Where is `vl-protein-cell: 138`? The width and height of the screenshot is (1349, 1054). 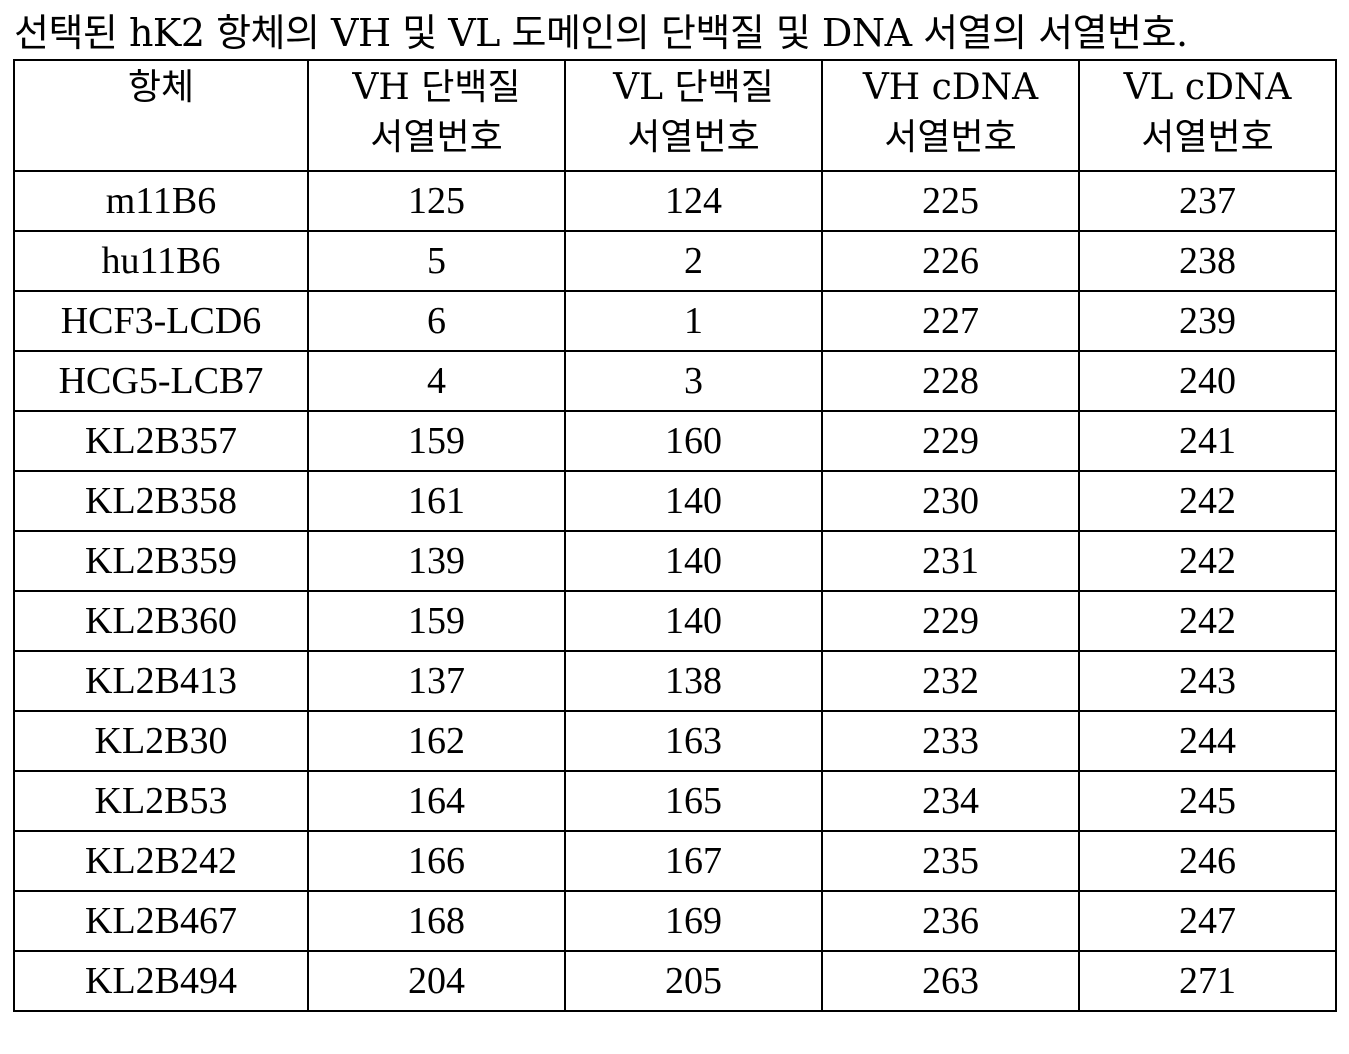 vl-protein-cell: 138 is located at coordinates (693, 681).